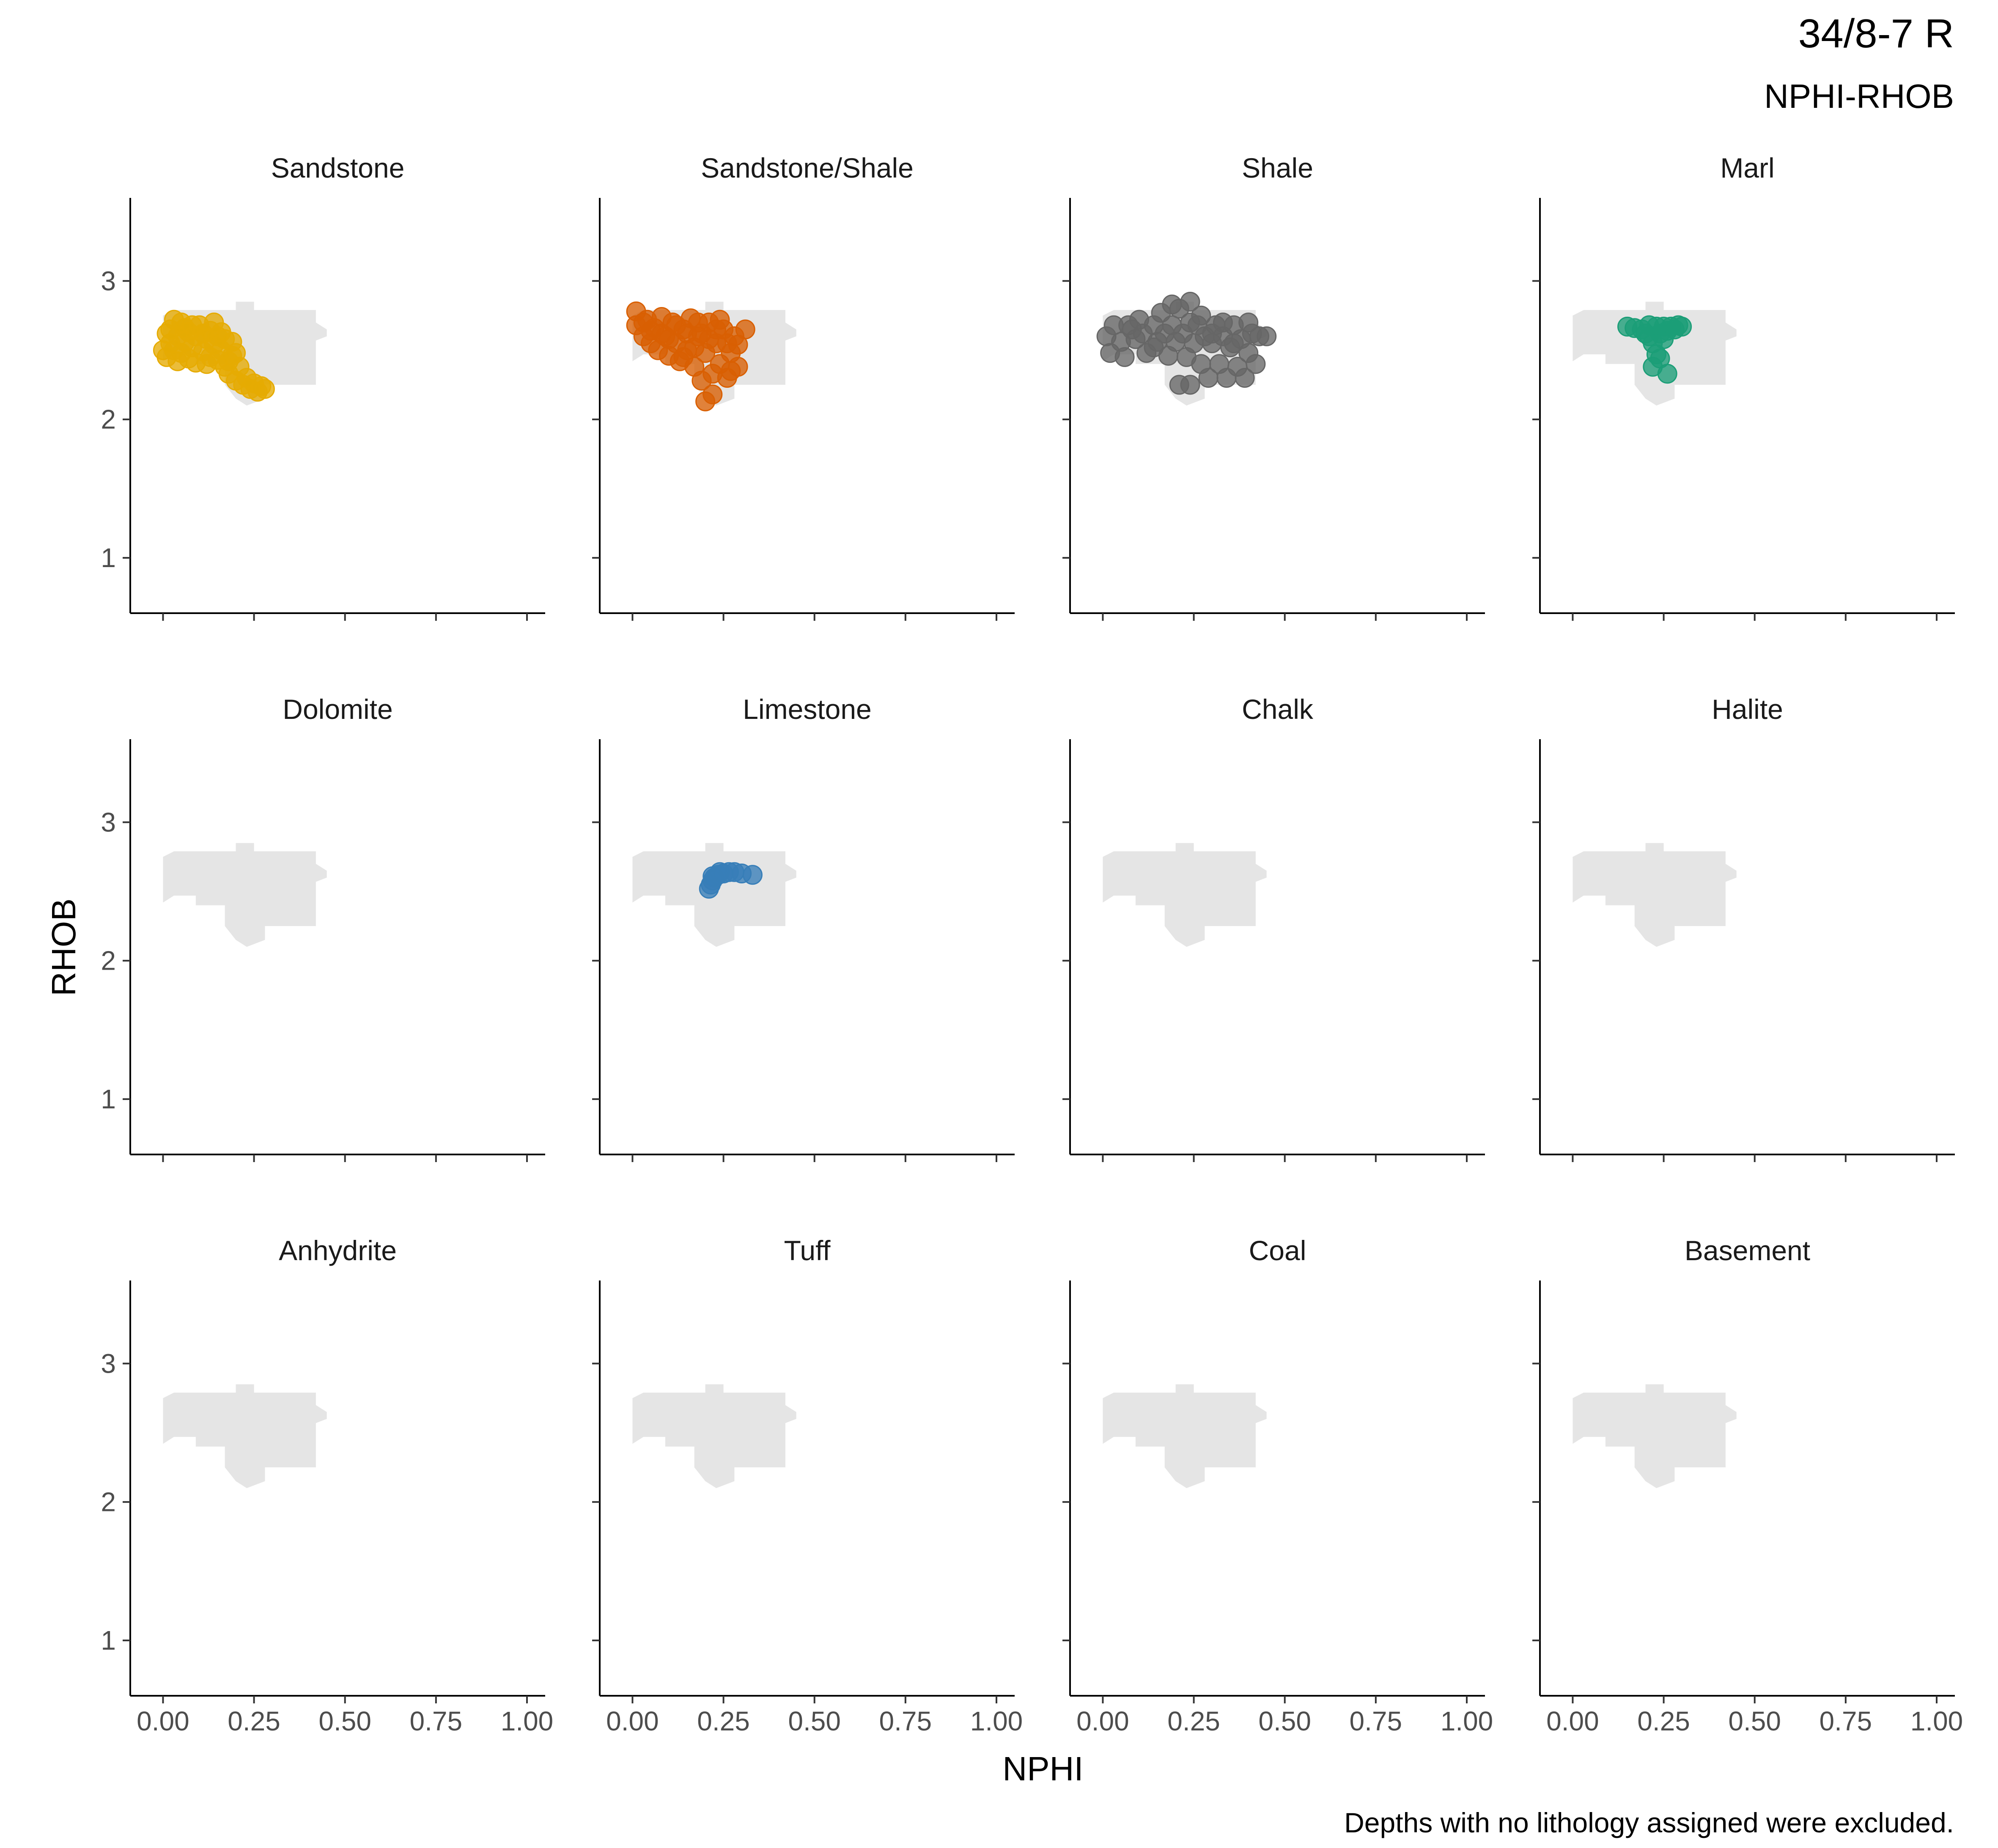 The width and height of the screenshot is (1998, 1848). What do you see at coordinates (338, 168) in the screenshot?
I see `facet-strip-label: Sandstone` at bounding box center [338, 168].